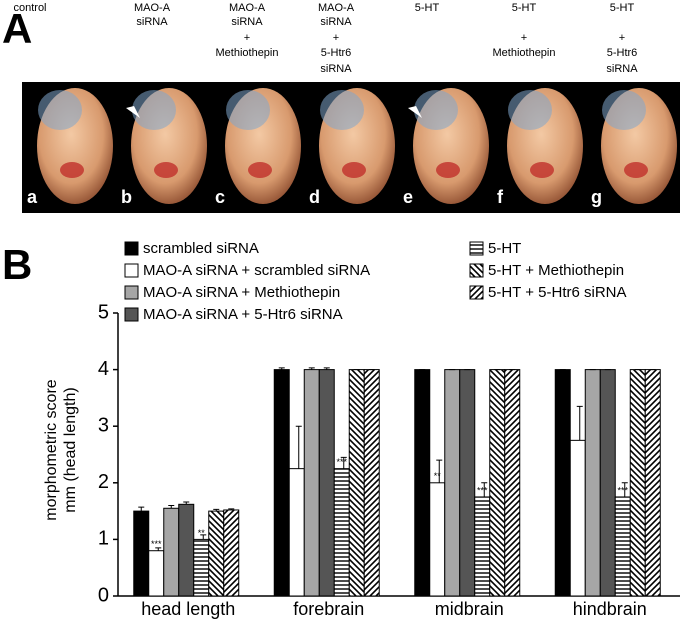  Describe the element at coordinates (241, 292) in the screenshot. I see `legend-label: MAO-A siRNA + Methiothepin` at that location.